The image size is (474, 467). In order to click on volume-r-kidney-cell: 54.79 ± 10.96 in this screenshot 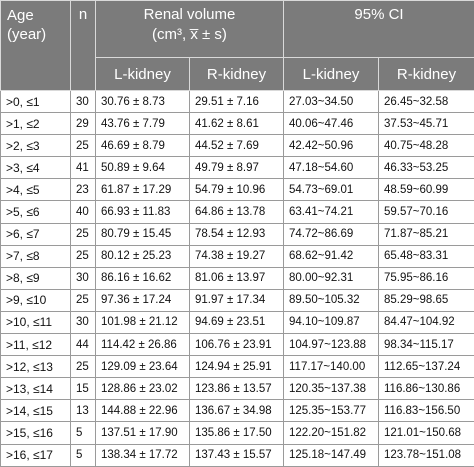, I will do `click(237, 190)`.